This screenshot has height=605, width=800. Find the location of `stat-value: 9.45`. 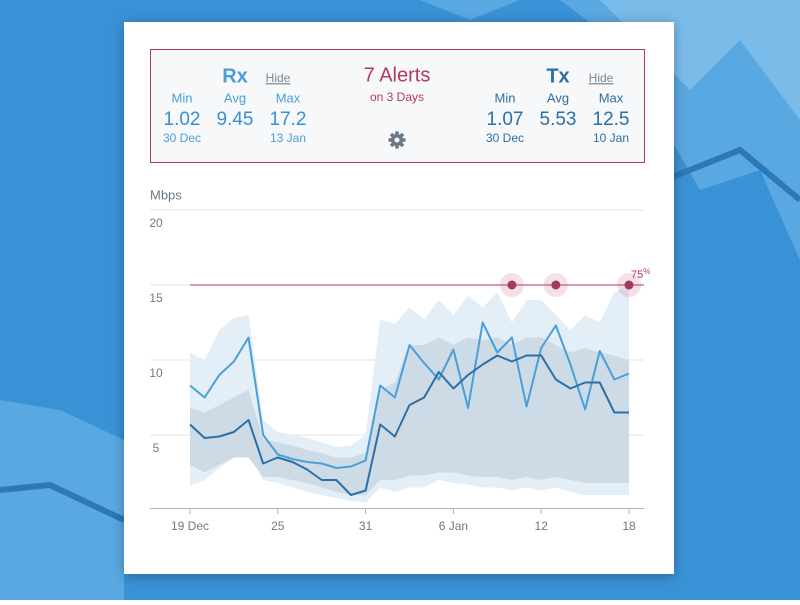

stat-value: 9.45 is located at coordinates (235, 119).